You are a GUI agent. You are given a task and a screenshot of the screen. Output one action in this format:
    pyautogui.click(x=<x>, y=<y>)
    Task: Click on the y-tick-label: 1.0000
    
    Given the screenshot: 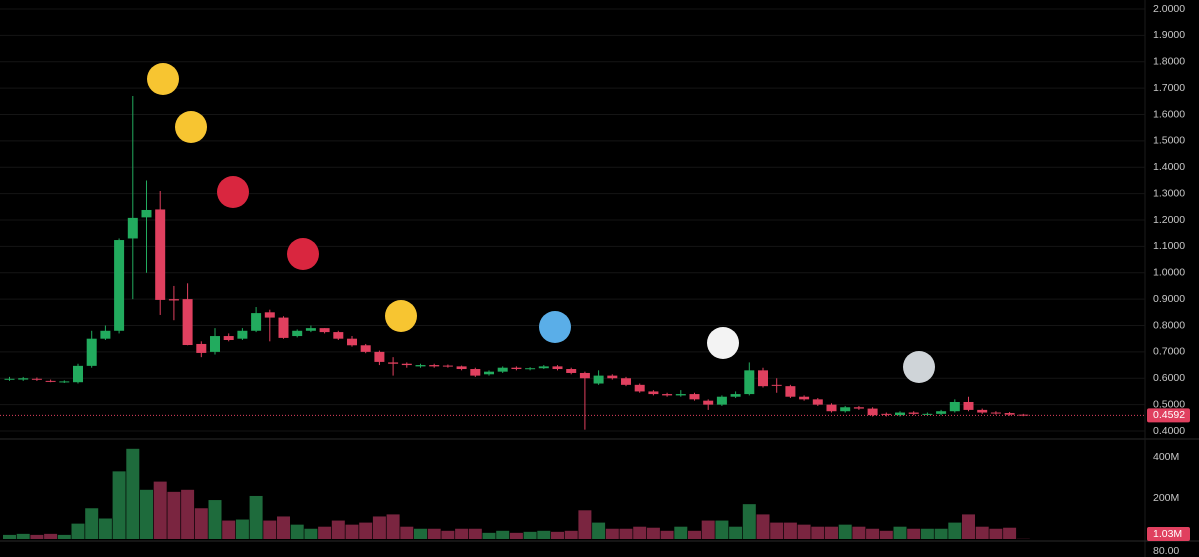 What is the action you would take?
    pyautogui.click(x=1169, y=273)
    